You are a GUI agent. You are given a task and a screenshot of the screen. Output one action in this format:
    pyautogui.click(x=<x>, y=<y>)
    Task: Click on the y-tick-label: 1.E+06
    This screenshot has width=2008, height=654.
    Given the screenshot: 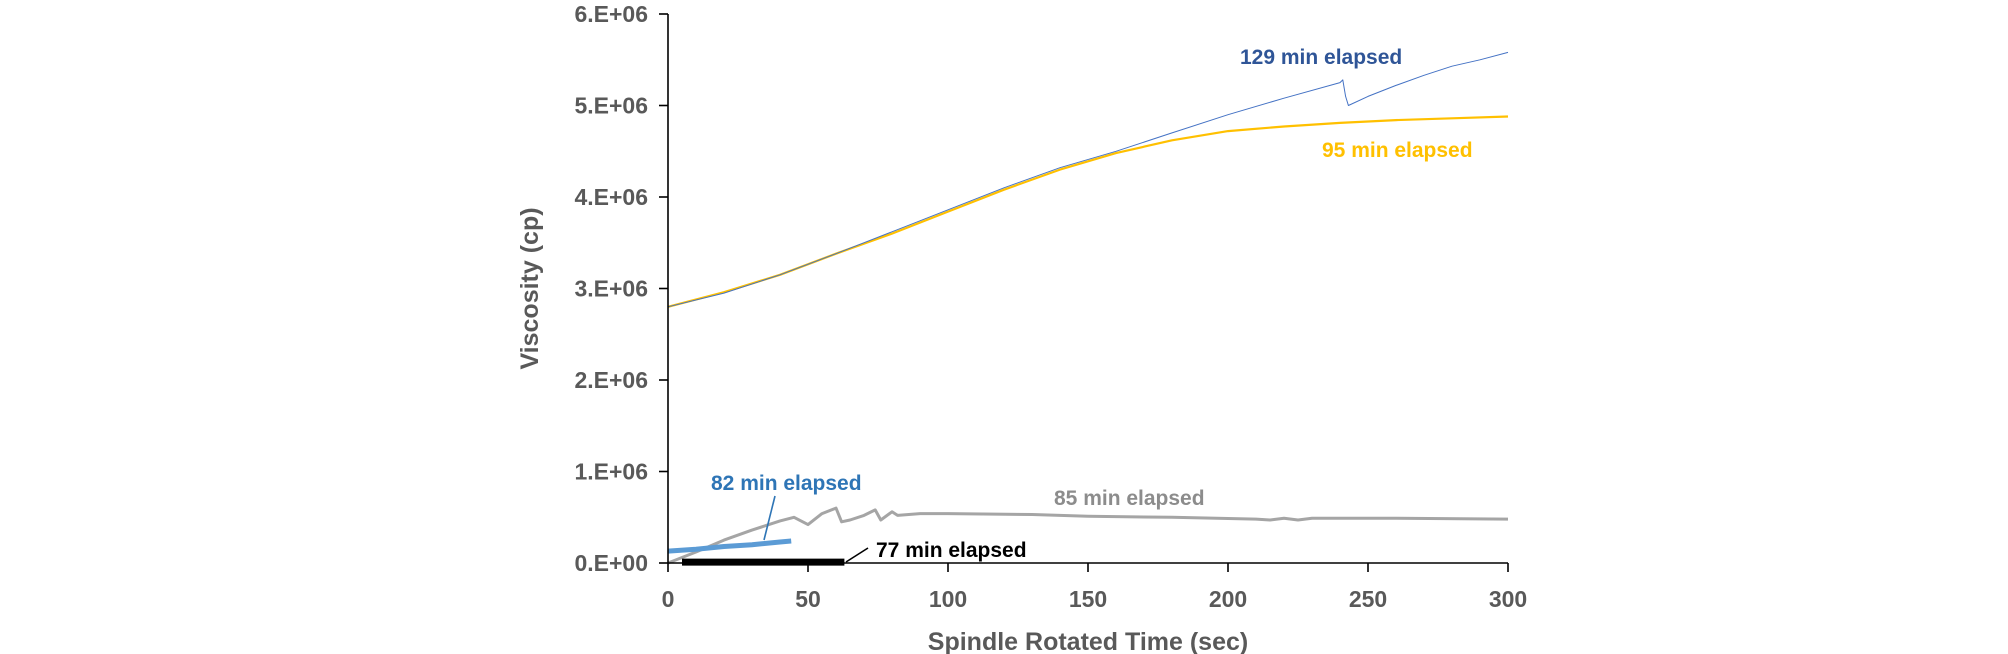 What is the action you would take?
    pyautogui.click(x=611, y=472)
    